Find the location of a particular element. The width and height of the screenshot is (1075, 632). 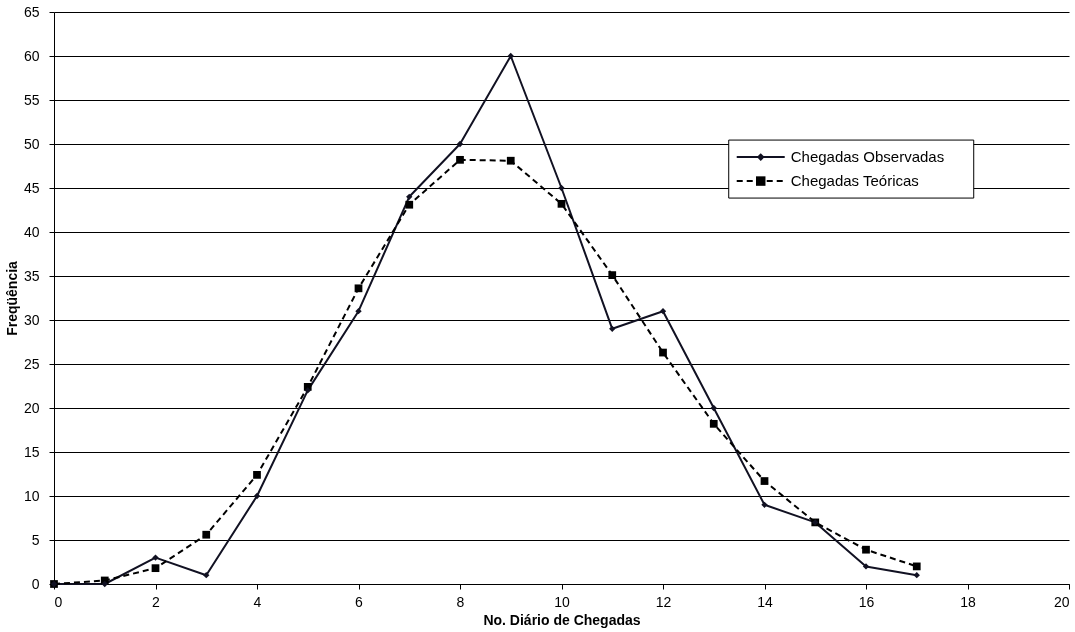

y-tick-label: 55 is located at coordinates (31, 99).